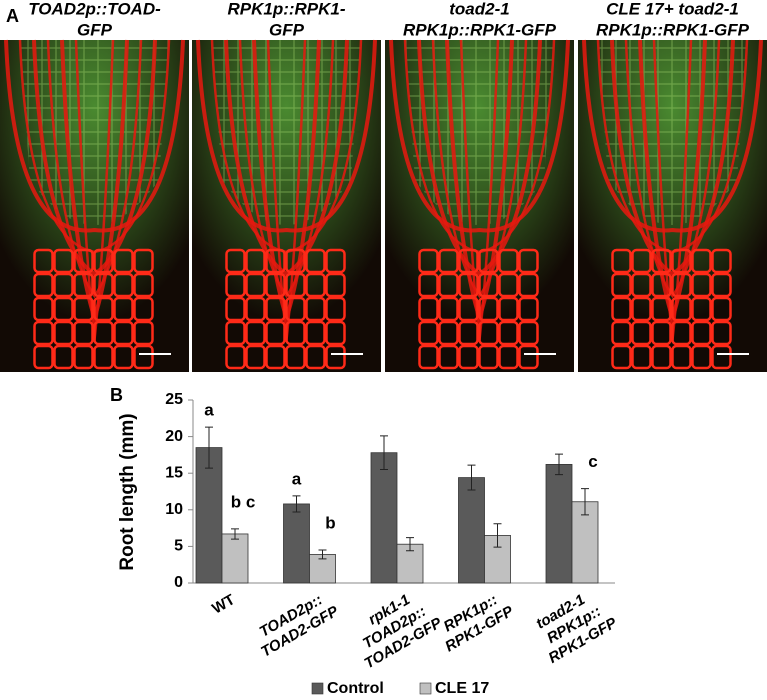  What do you see at coordinates (592, 461) in the screenshot?
I see `significance-letter: c` at bounding box center [592, 461].